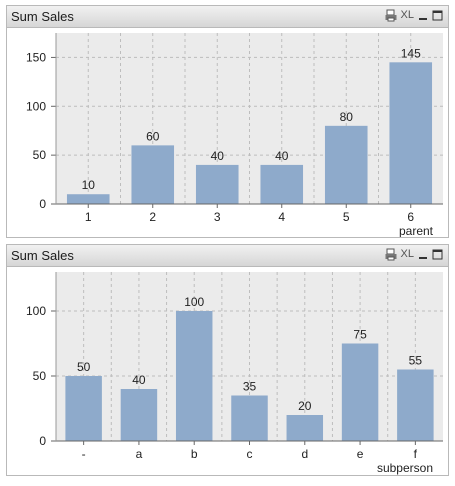 The height and width of the screenshot is (486, 455). Describe the element at coordinates (88, 217) in the screenshot. I see `x-tick-label: 1` at that location.